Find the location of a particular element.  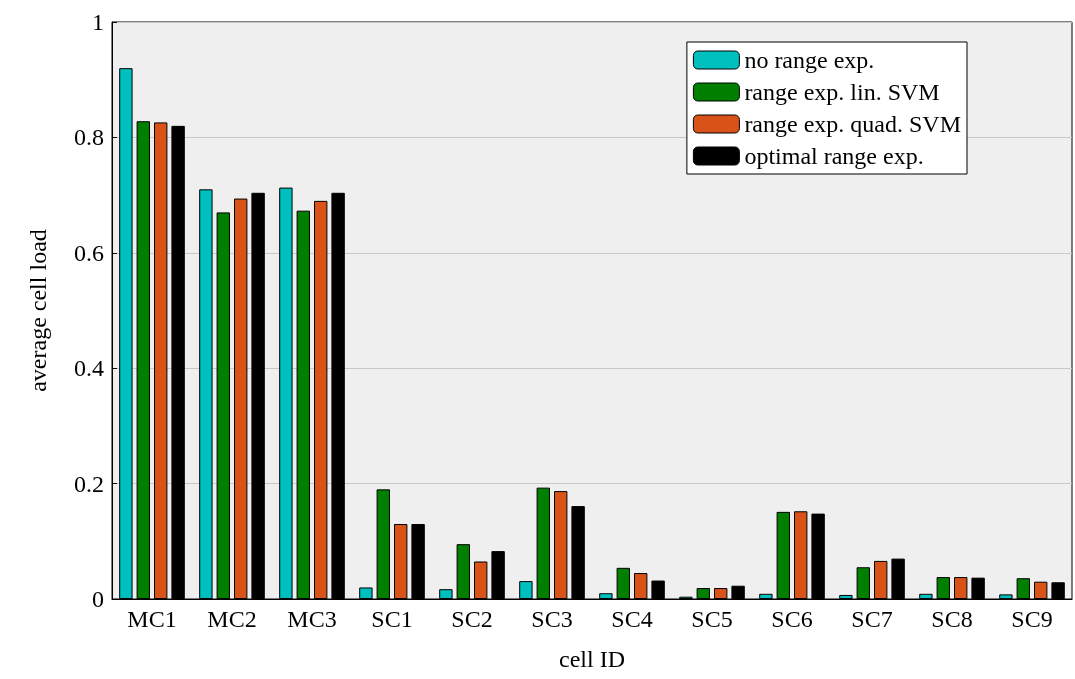

x-tick-label: SC8 is located at coordinates (952, 619).